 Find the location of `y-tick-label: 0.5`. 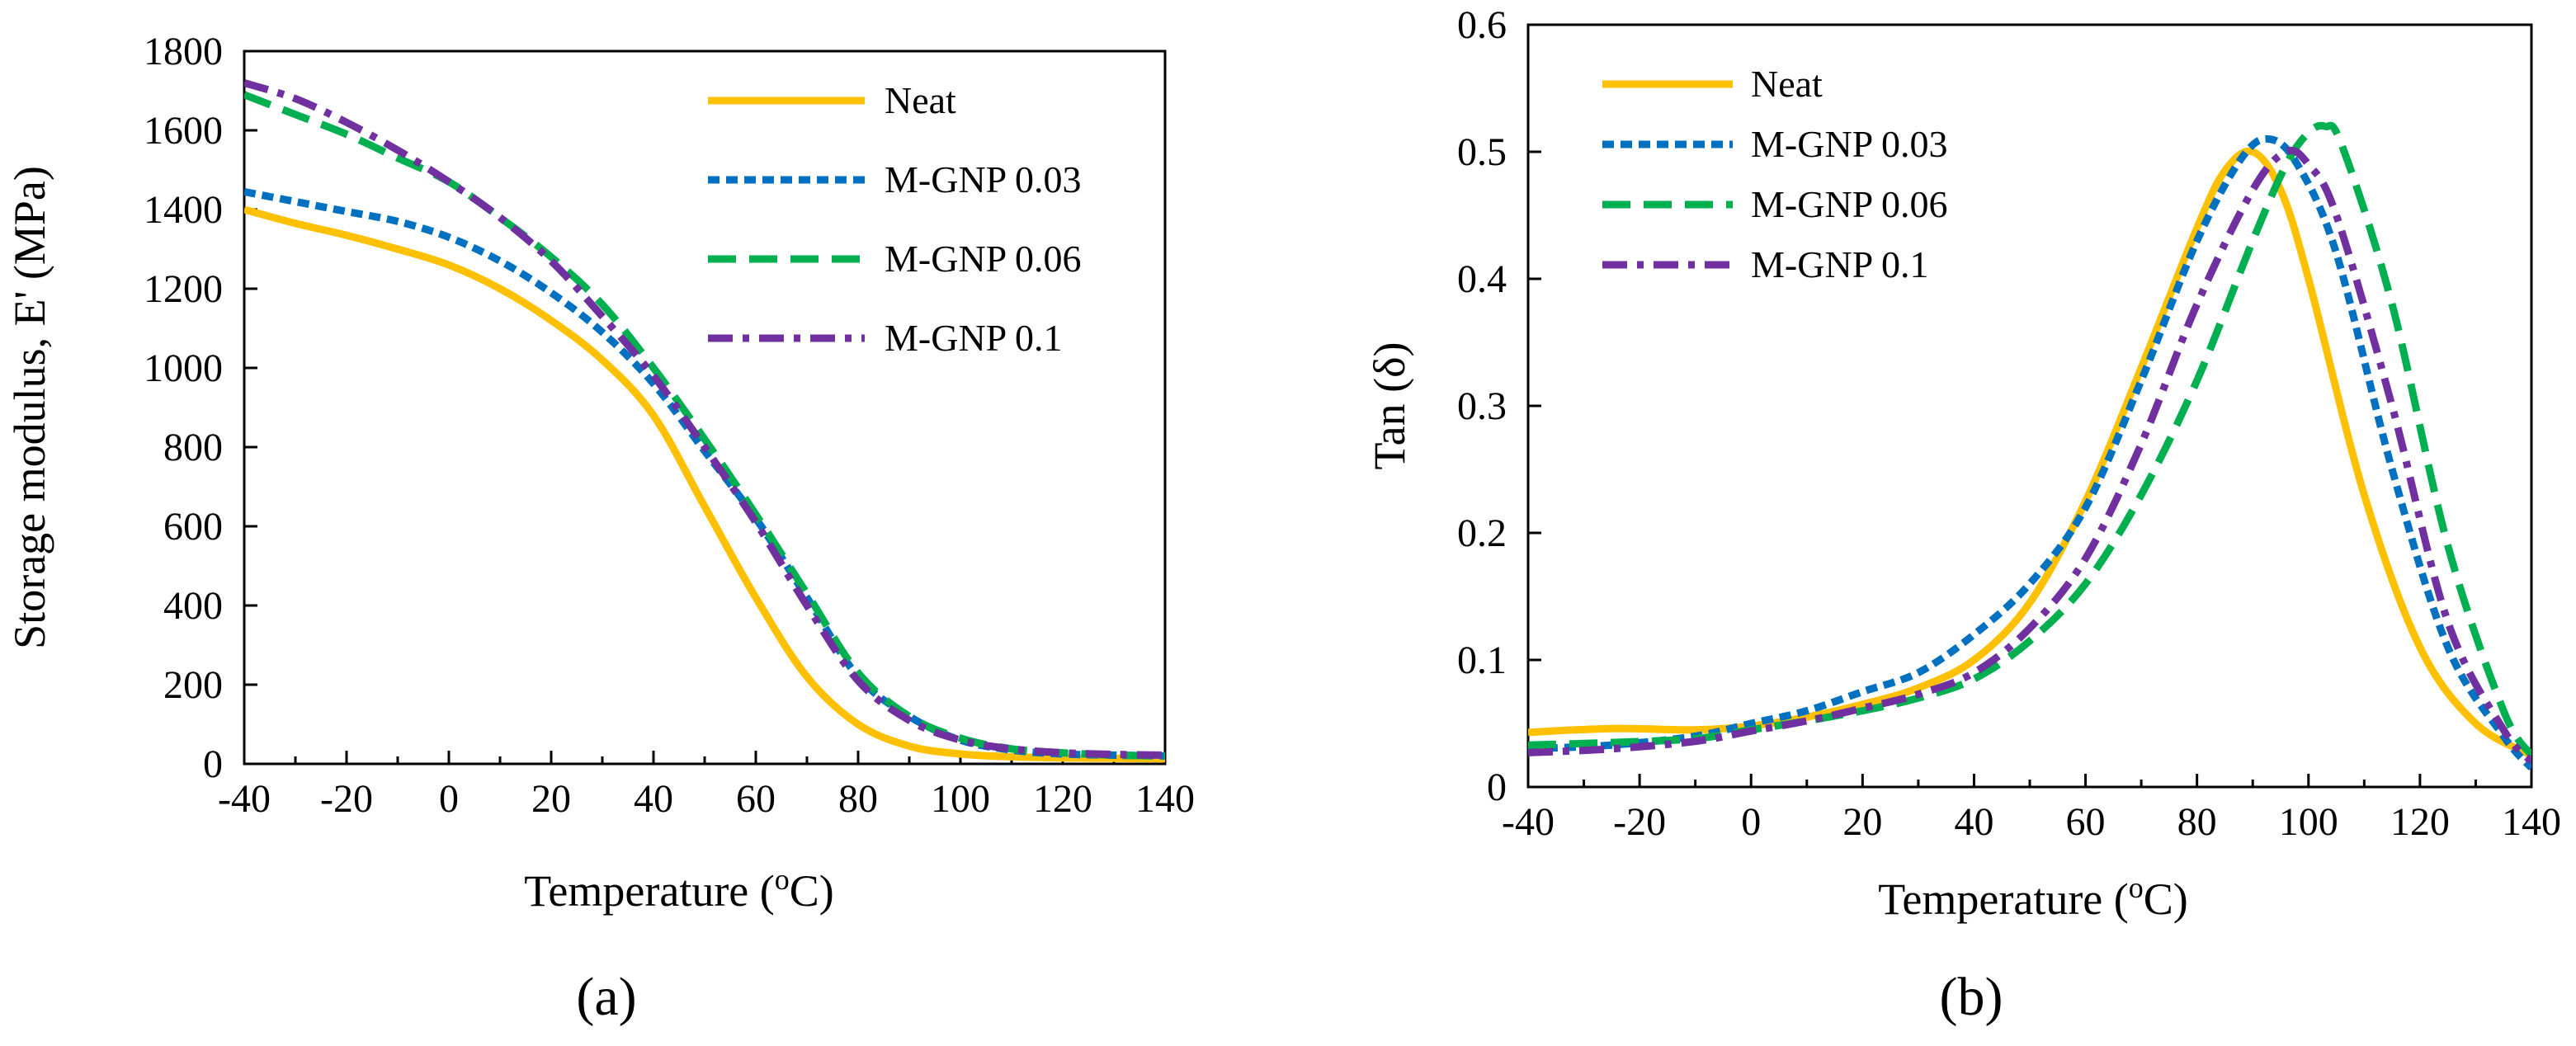

y-tick-label: 0.5 is located at coordinates (1482, 152).